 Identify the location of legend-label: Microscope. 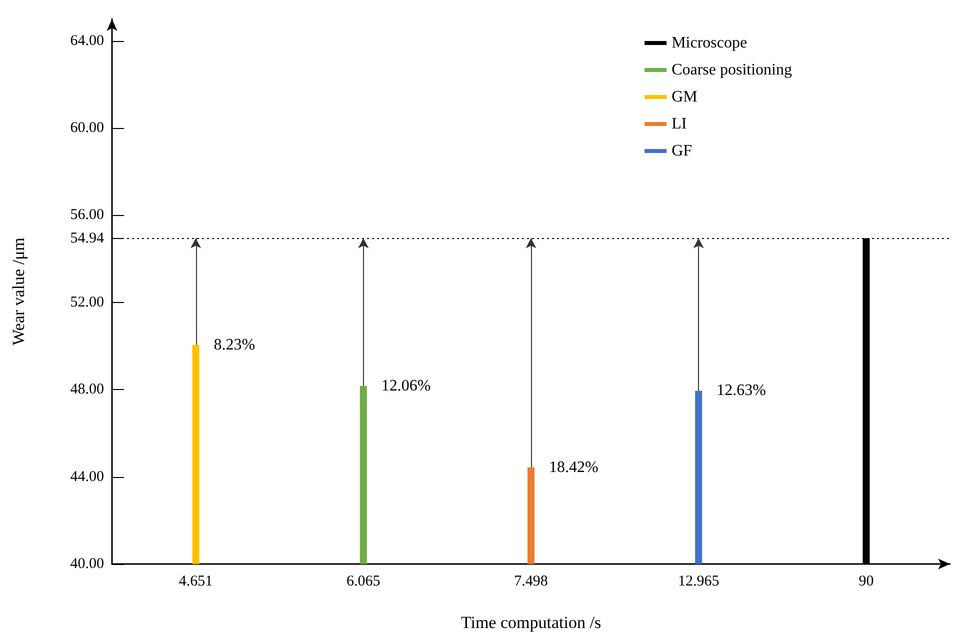
(710, 43).